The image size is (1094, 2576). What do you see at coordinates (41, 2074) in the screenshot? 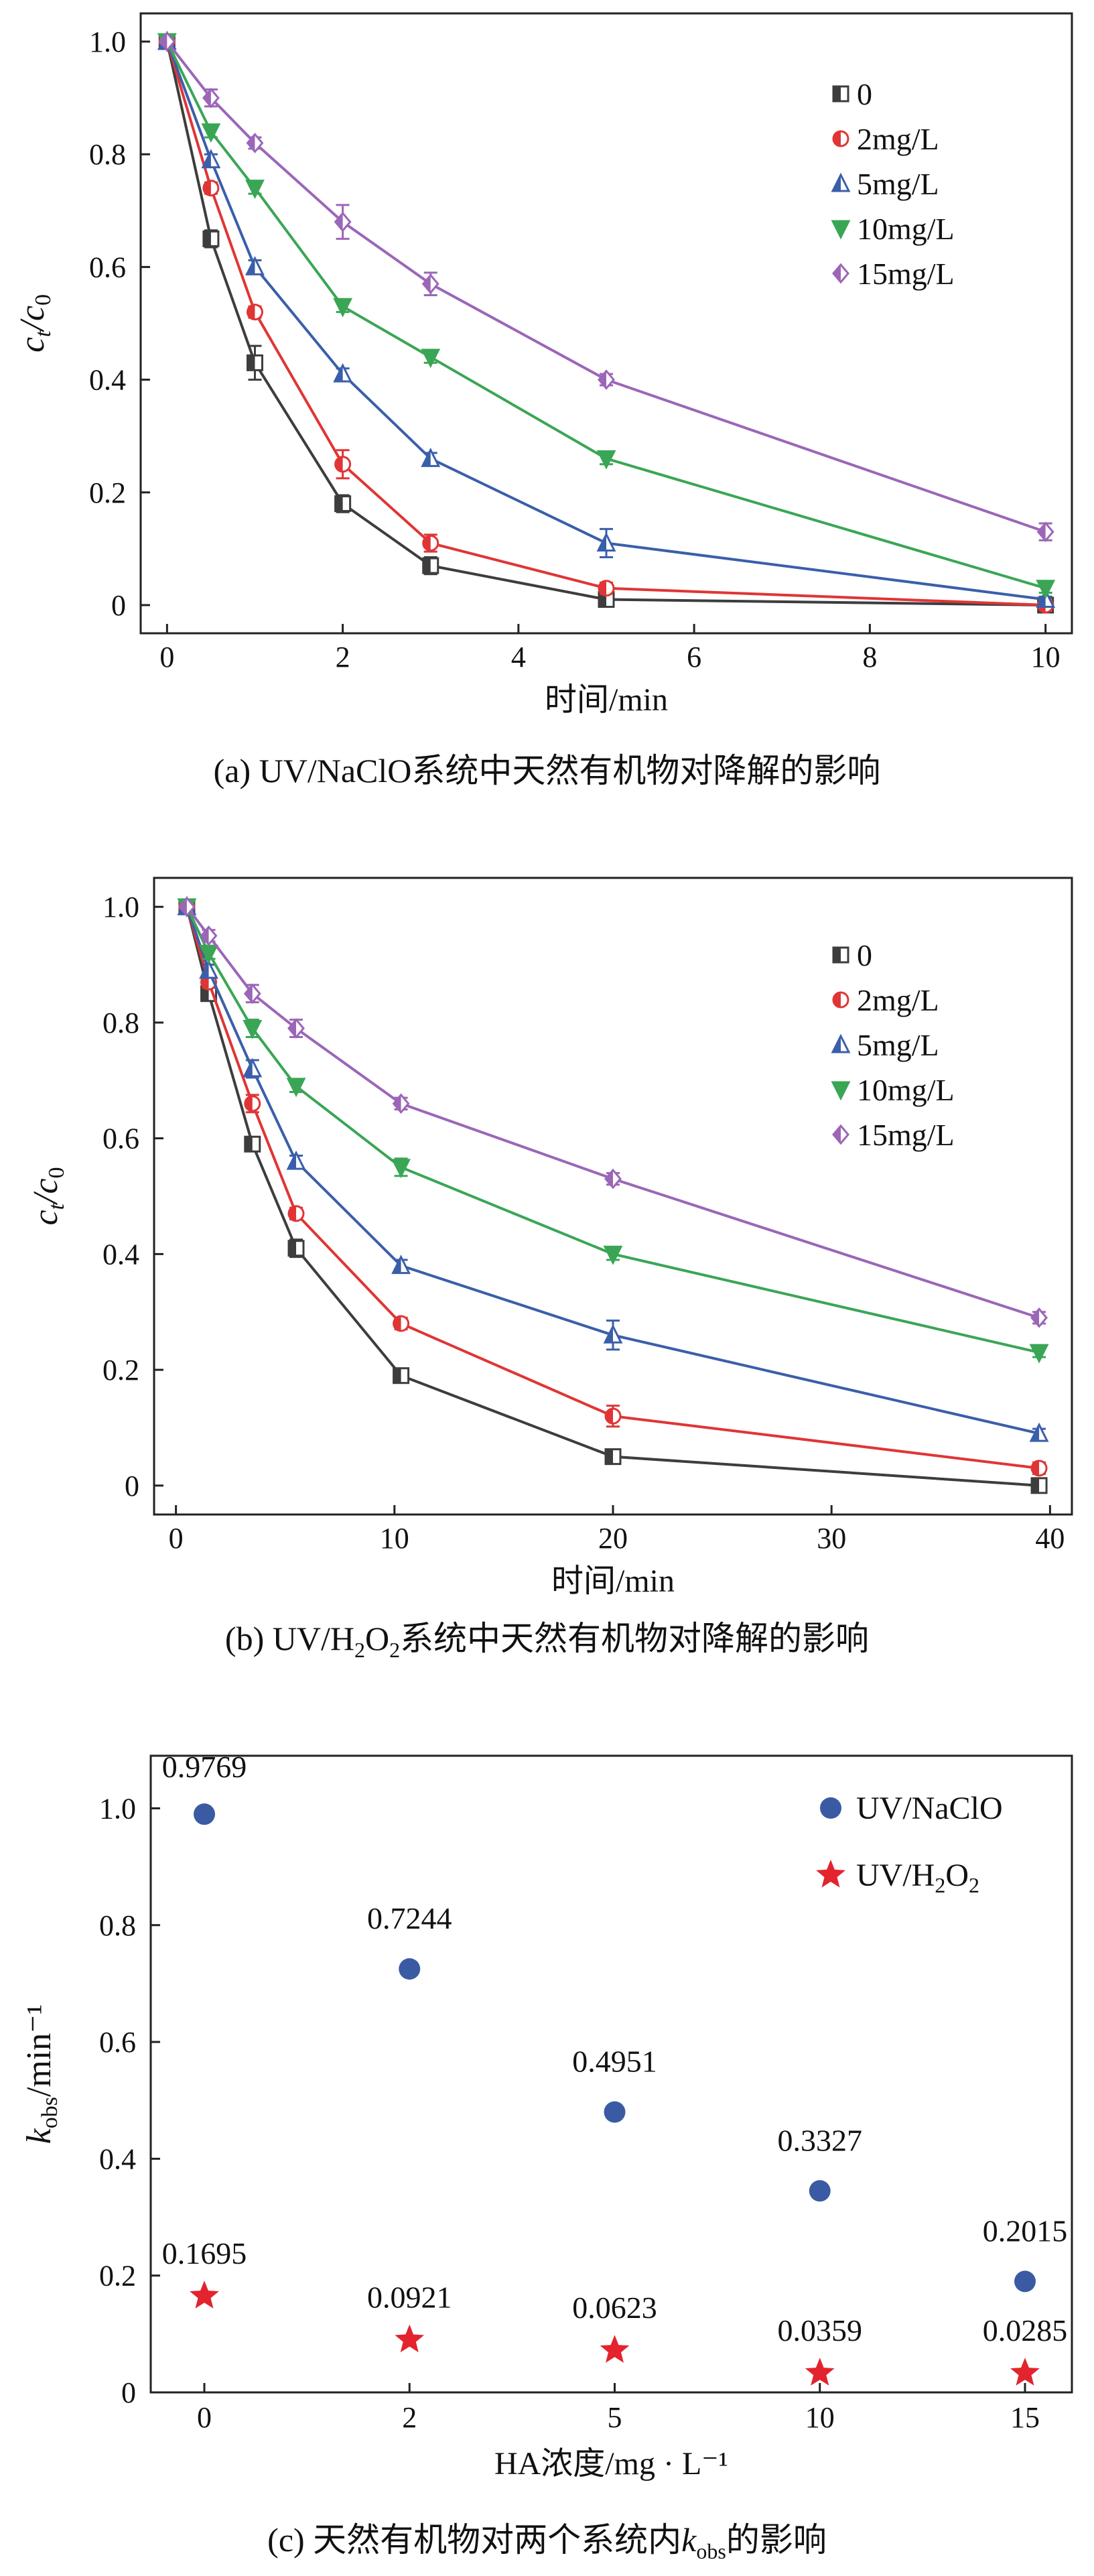
I see `y-axis-label: kobs/min⁻¹` at bounding box center [41, 2074].